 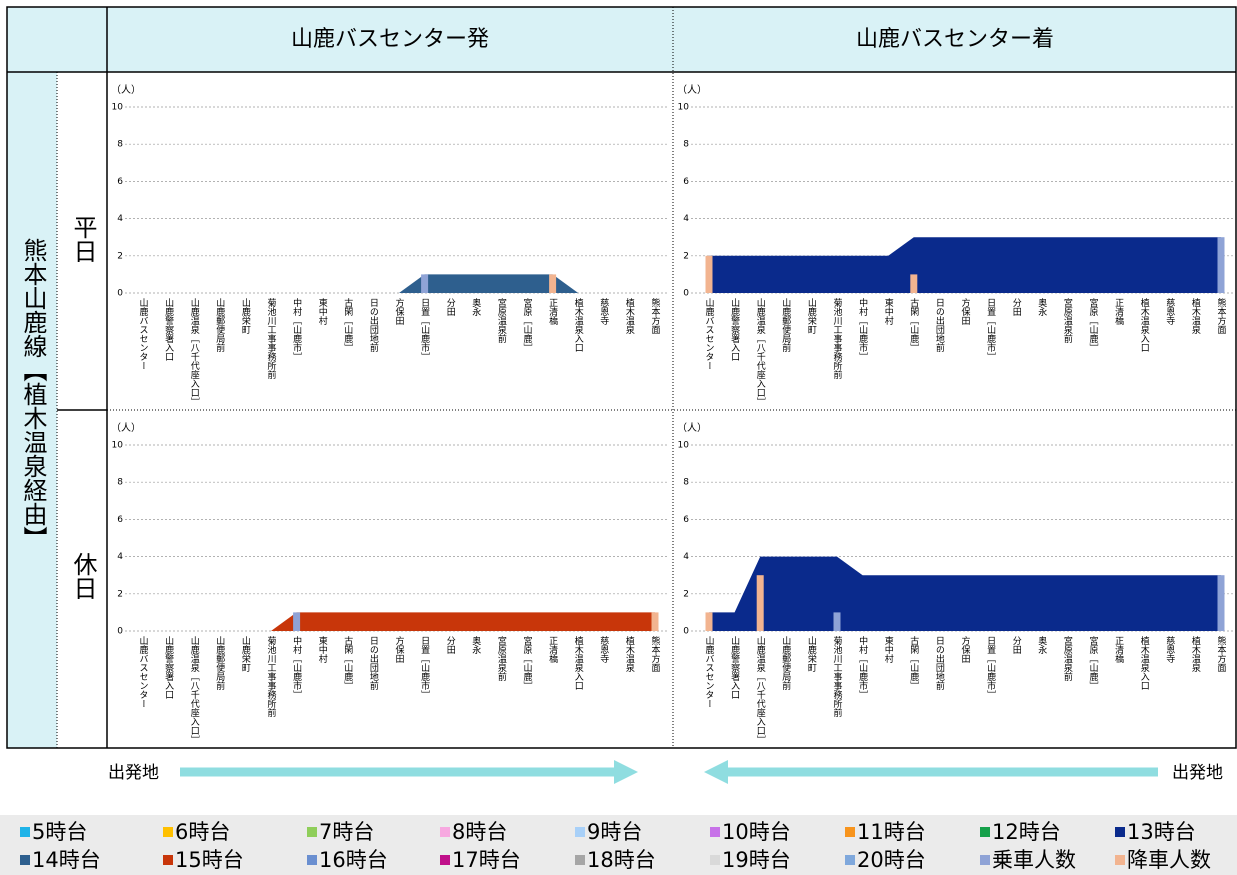 What do you see at coordinates (33, 394) in the screenshot?
I see `route-name: 熊本山鹿線【植木温泉経由】` at bounding box center [33, 394].